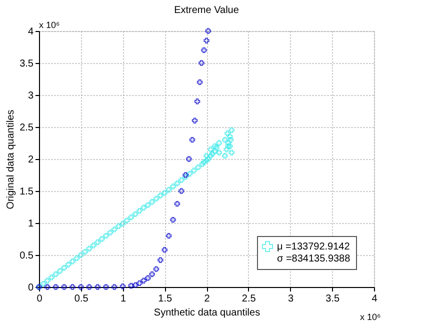  Describe the element at coordinates (375, 299) in the screenshot. I see `x-tick-label: 4` at that location.